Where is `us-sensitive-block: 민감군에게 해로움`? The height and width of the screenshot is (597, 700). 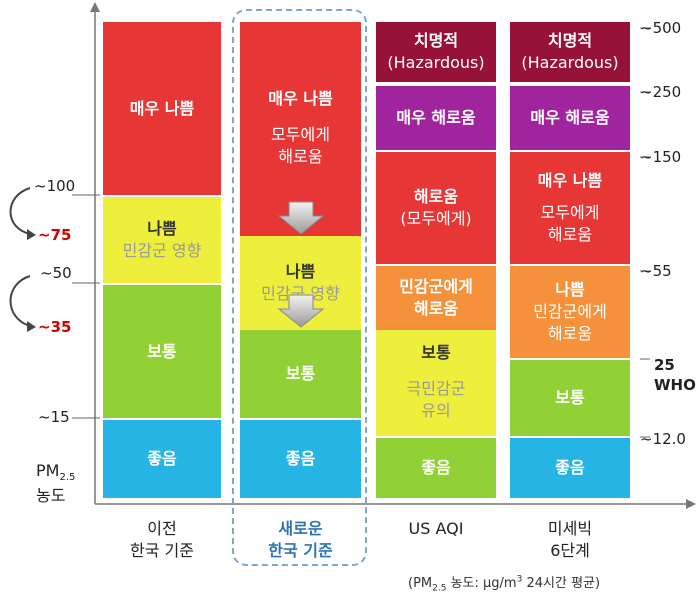 us-sensitive-block: 민감군에게 해로움 is located at coordinates (436, 298).